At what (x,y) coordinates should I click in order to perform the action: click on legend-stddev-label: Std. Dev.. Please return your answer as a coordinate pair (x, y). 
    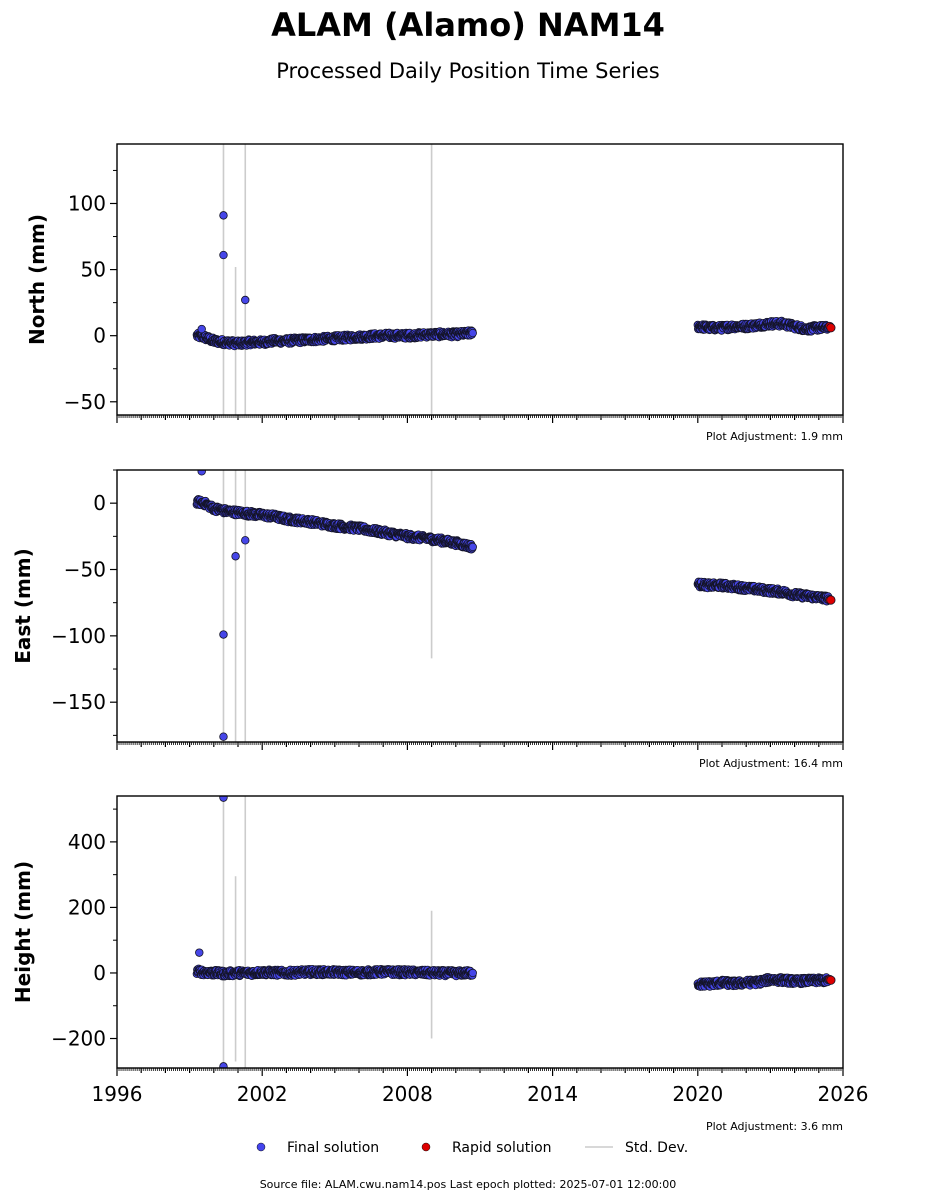
    Looking at the image, I should click on (656, 1148).